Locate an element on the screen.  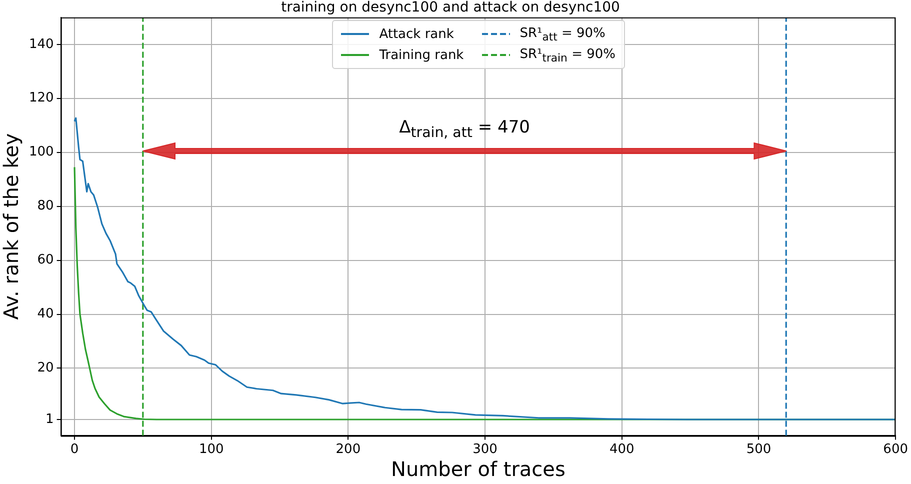
chart-title: training on desync100 and attack on desync100 is located at coordinates (450, 8).